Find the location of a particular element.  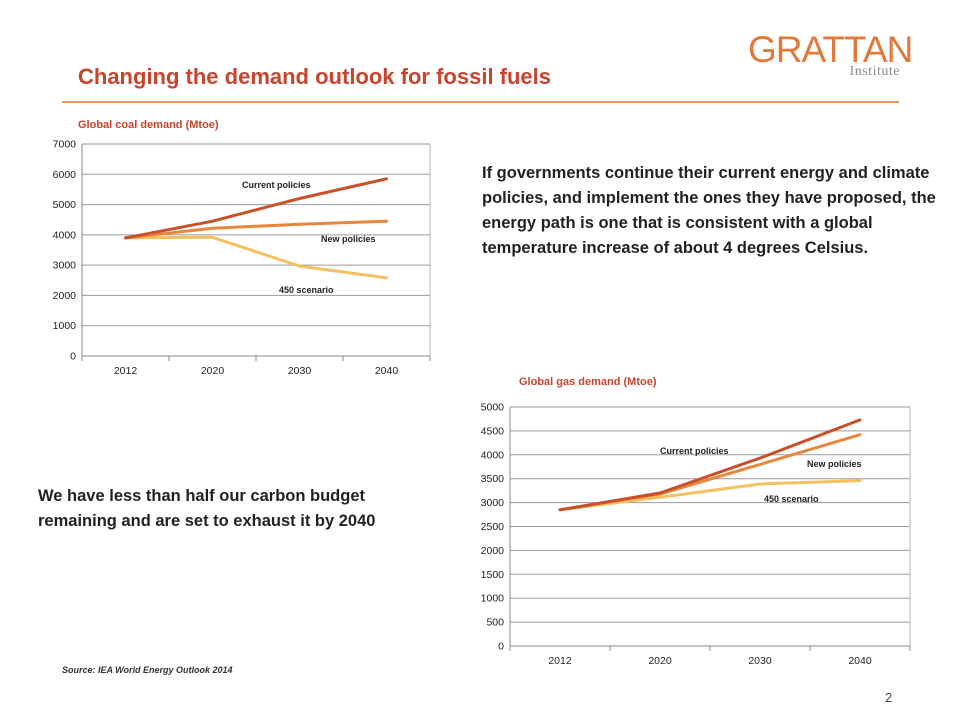

coal-x-tick-label: 2030 is located at coordinates (300, 371).